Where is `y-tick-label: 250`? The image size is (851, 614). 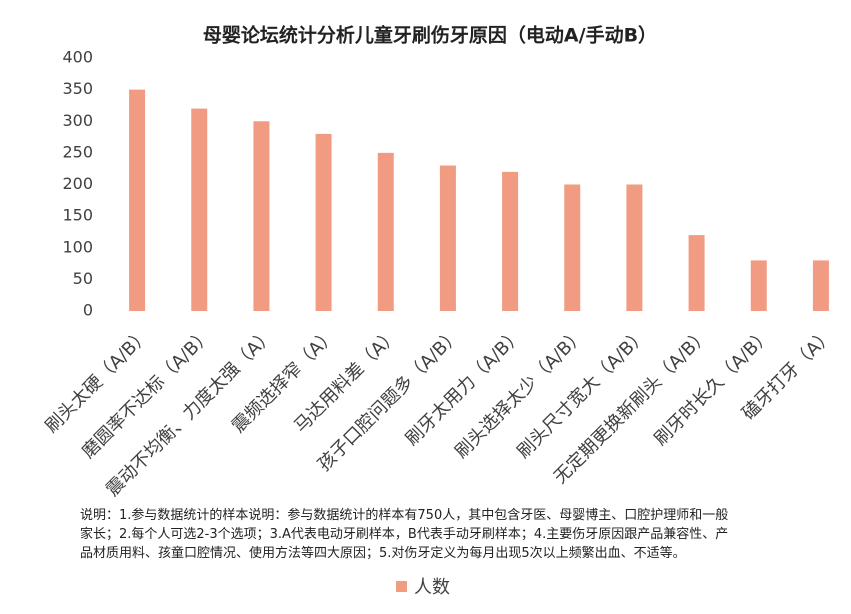 y-tick-label: 250 is located at coordinates (77, 151).